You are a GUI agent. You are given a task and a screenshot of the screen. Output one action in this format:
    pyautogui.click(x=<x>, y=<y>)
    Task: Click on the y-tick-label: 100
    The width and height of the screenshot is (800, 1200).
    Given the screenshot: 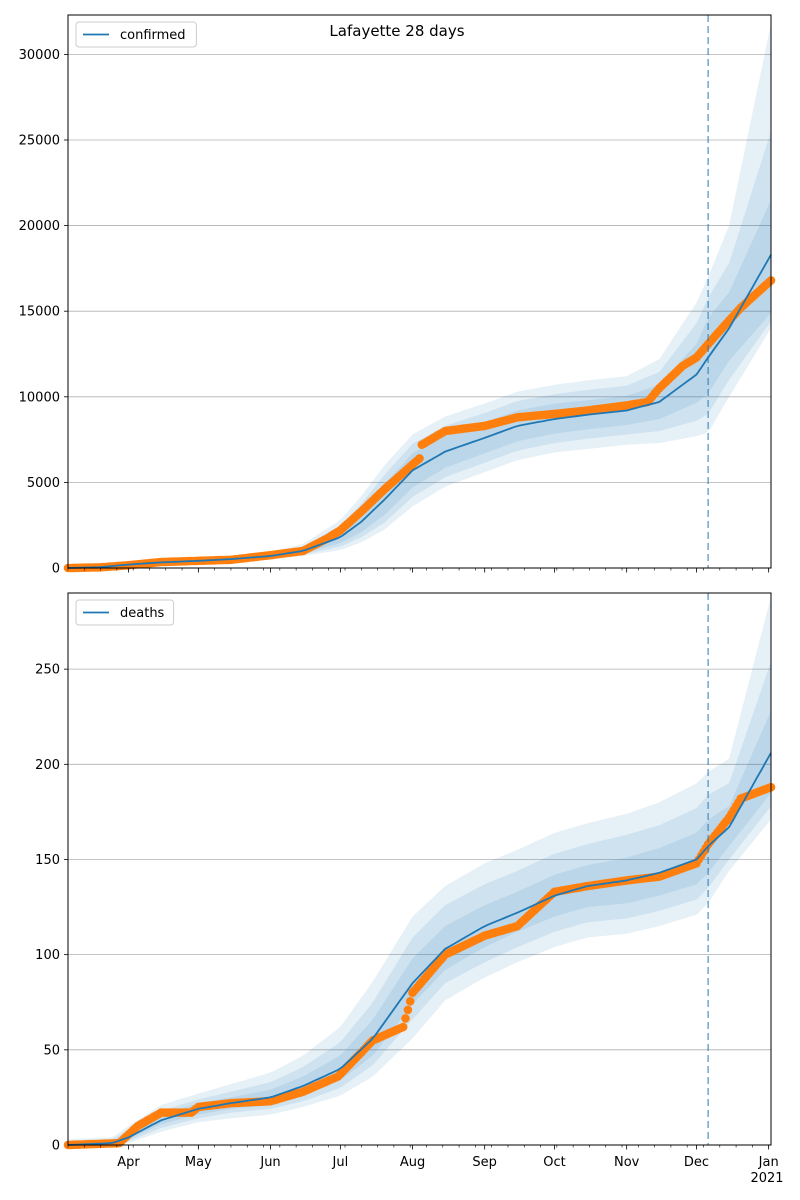 What is the action you would take?
    pyautogui.click(x=47, y=955)
    